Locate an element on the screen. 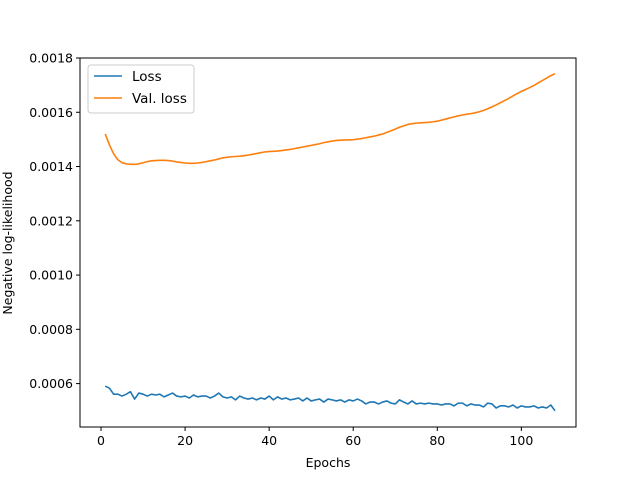 The width and height of the screenshot is (640, 480). x-tick-label: 80 is located at coordinates (437, 440).